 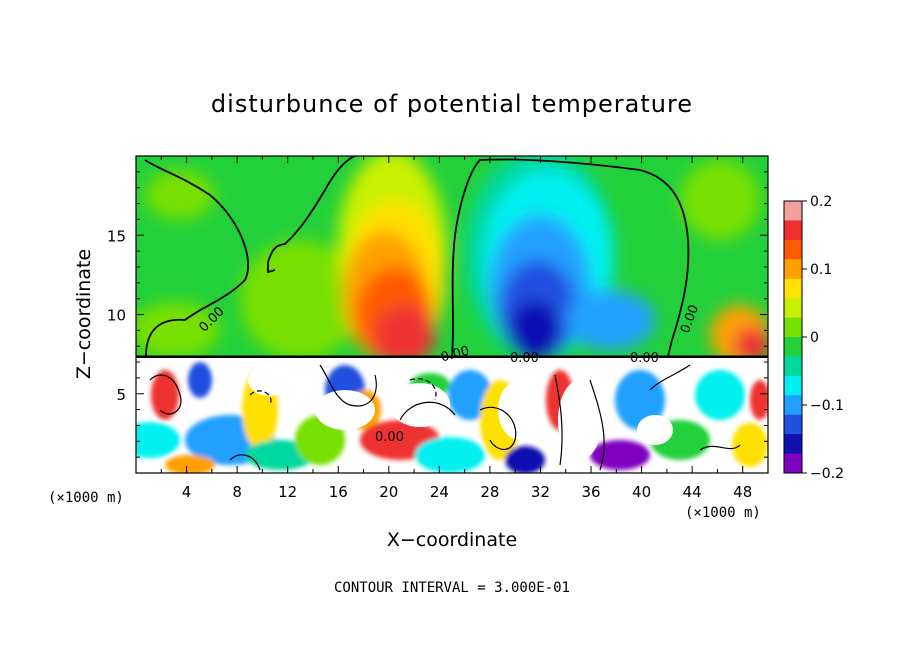 What do you see at coordinates (692, 492) in the screenshot?
I see `x-tick-label: 44` at bounding box center [692, 492].